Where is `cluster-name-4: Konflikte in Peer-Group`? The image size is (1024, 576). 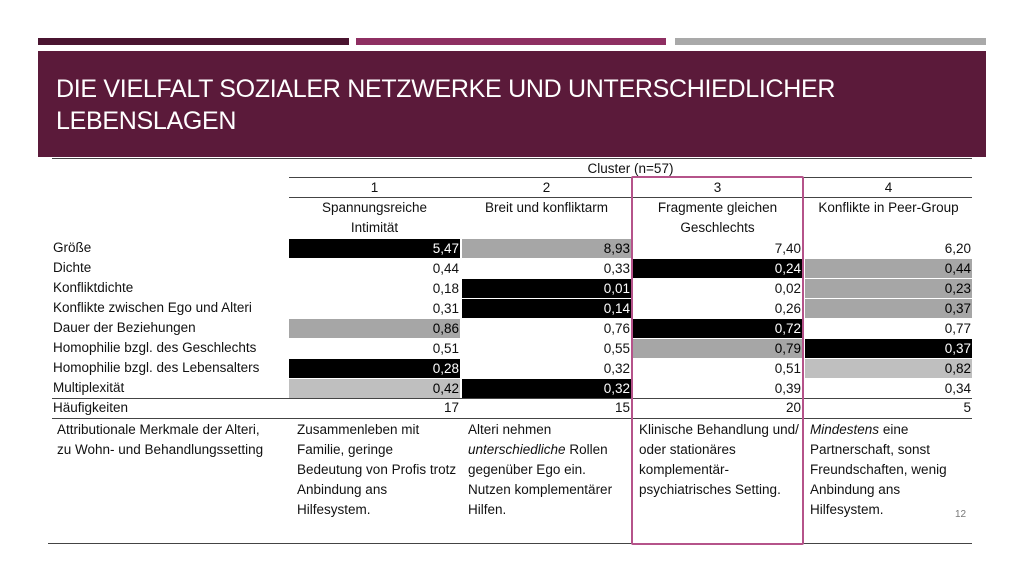 cluster-name-4: Konflikte in Peer-Group is located at coordinates (888, 207).